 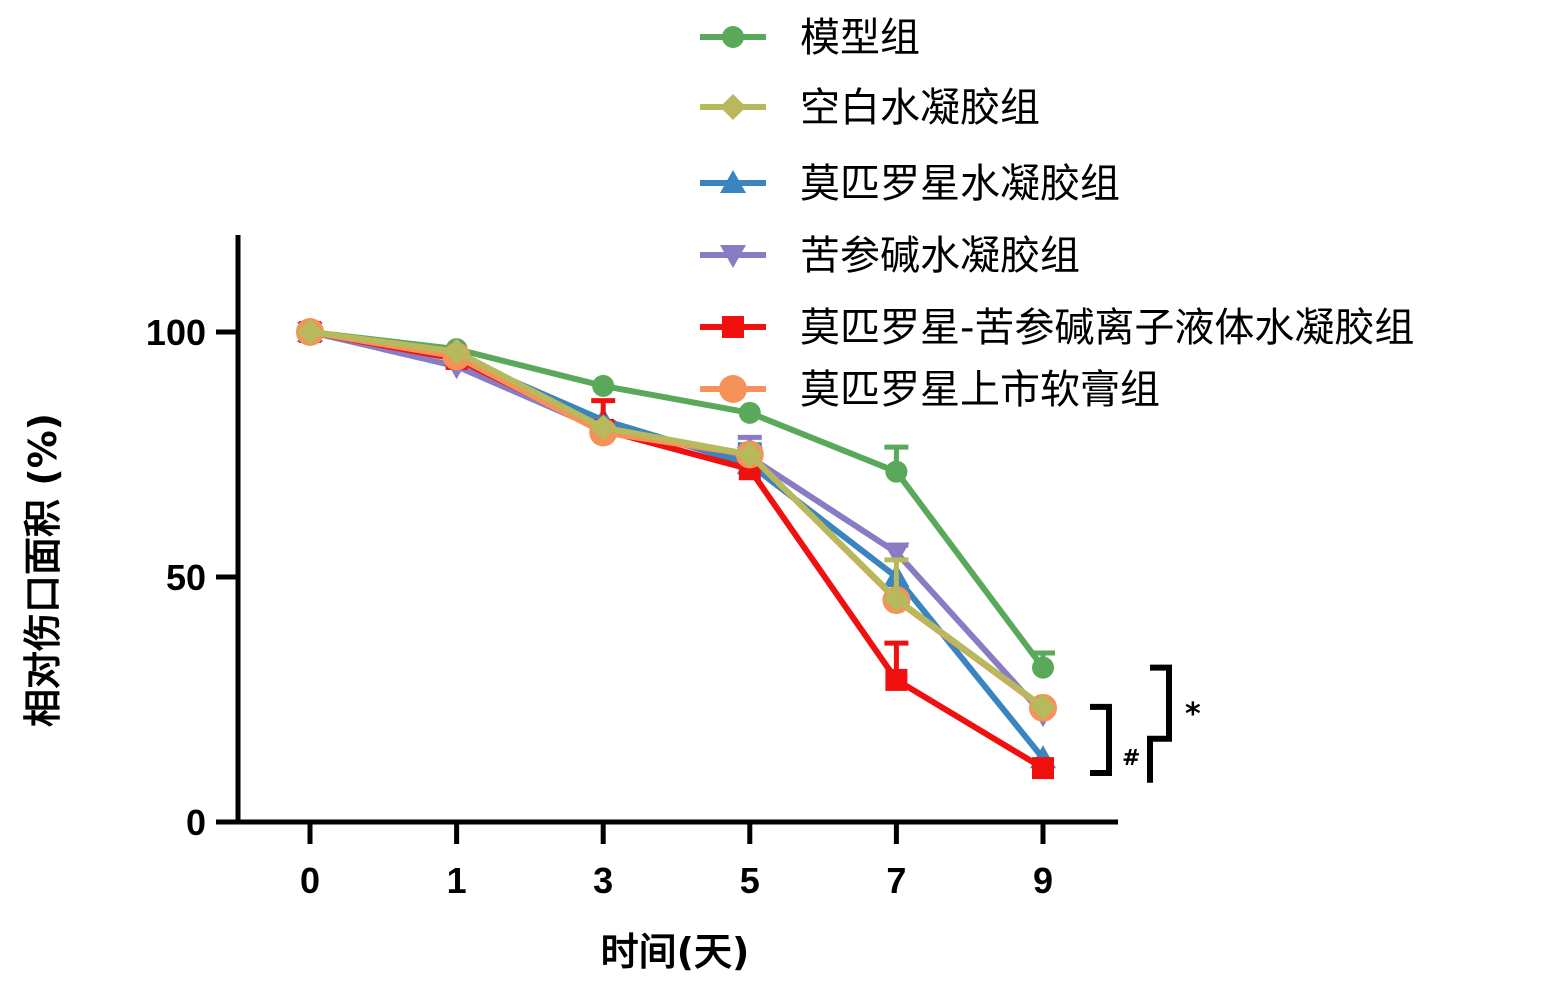 What do you see at coordinates (196, 822) in the screenshot?
I see `y-tick-label: 0` at bounding box center [196, 822].